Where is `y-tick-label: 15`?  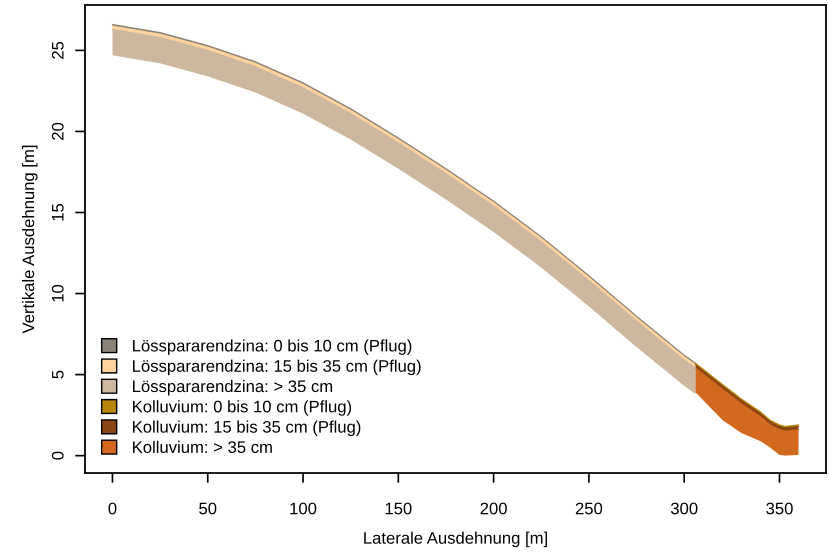 y-tick-label: 15 is located at coordinates (58, 212).